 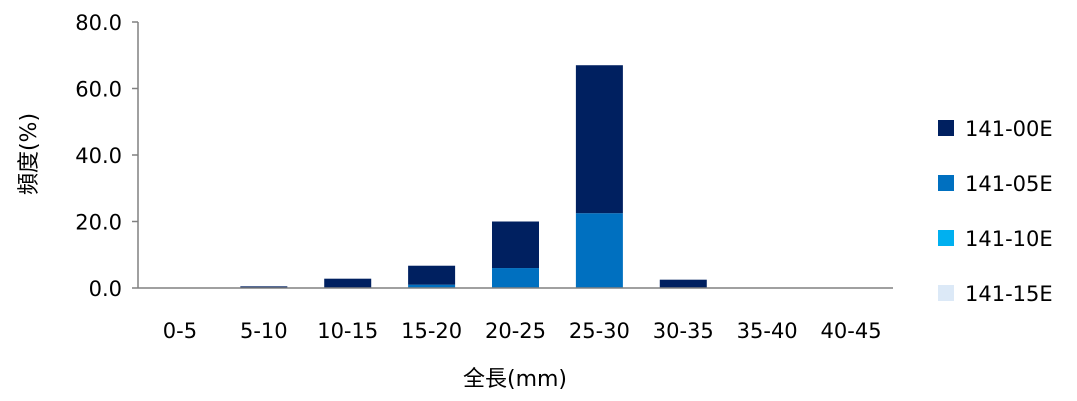 I want to click on x-axis-title: 全長(mm), so click(x=515, y=379).